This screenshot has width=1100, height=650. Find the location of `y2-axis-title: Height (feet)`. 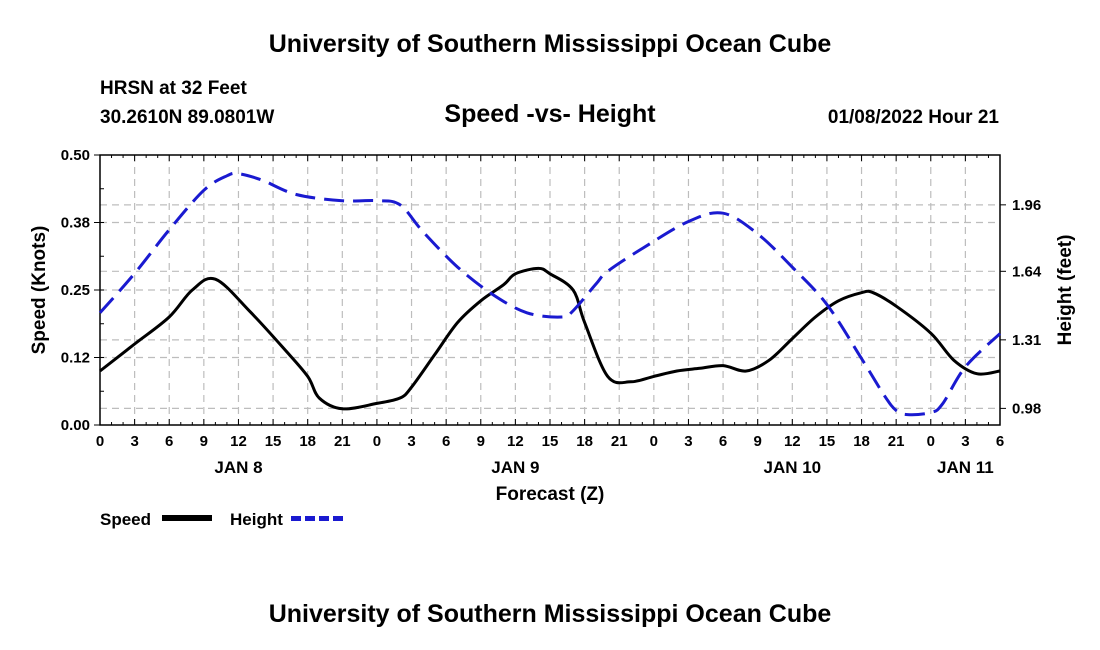

y2-axis-title: Height (feet) is located at coordinates (1065, 290).